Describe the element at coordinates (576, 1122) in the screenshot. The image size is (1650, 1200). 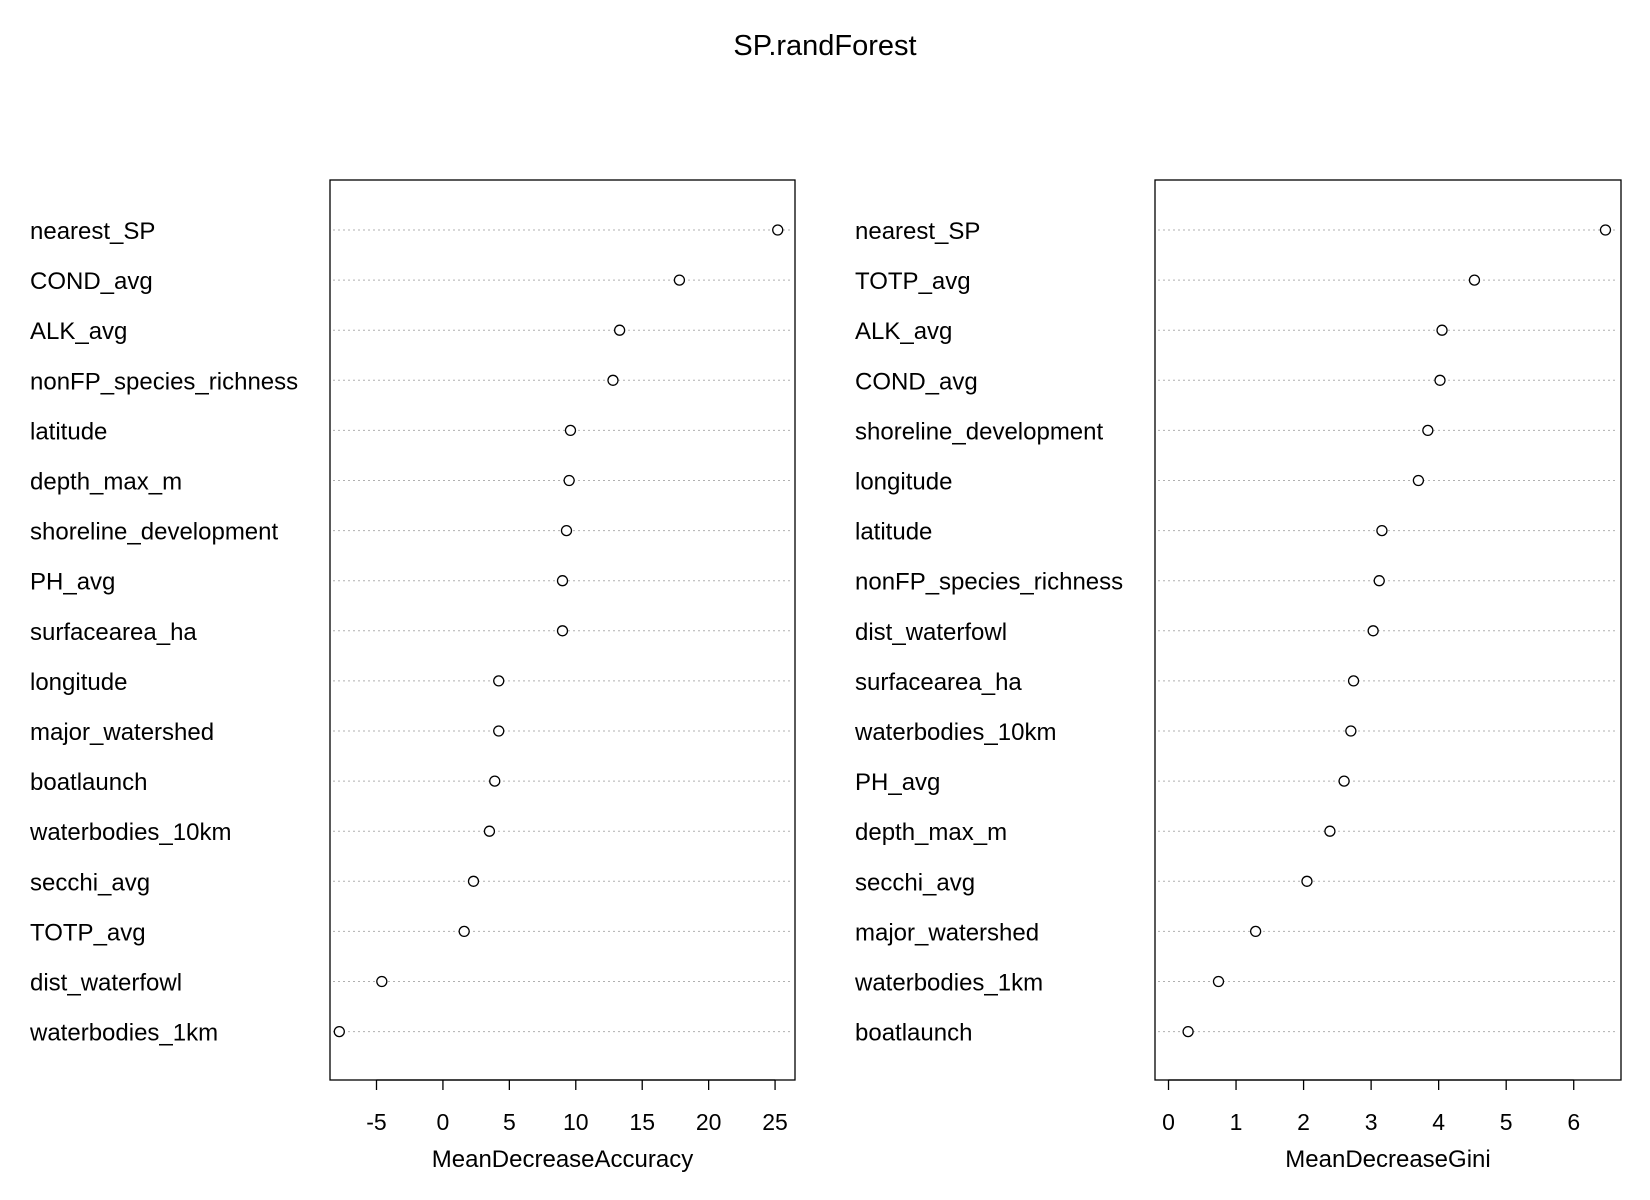
I see `x-tick-label: 10` at that location.